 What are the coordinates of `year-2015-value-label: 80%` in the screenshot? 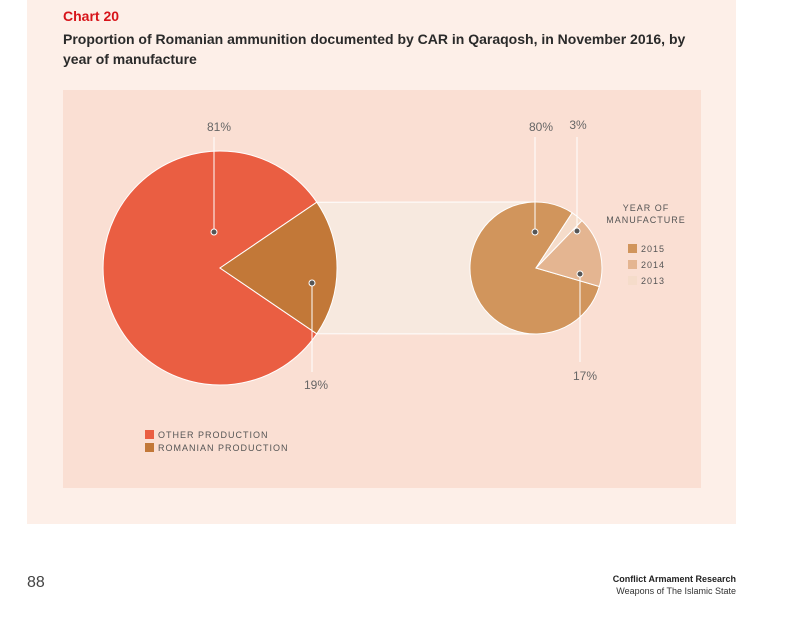 It's located at (541, 127).